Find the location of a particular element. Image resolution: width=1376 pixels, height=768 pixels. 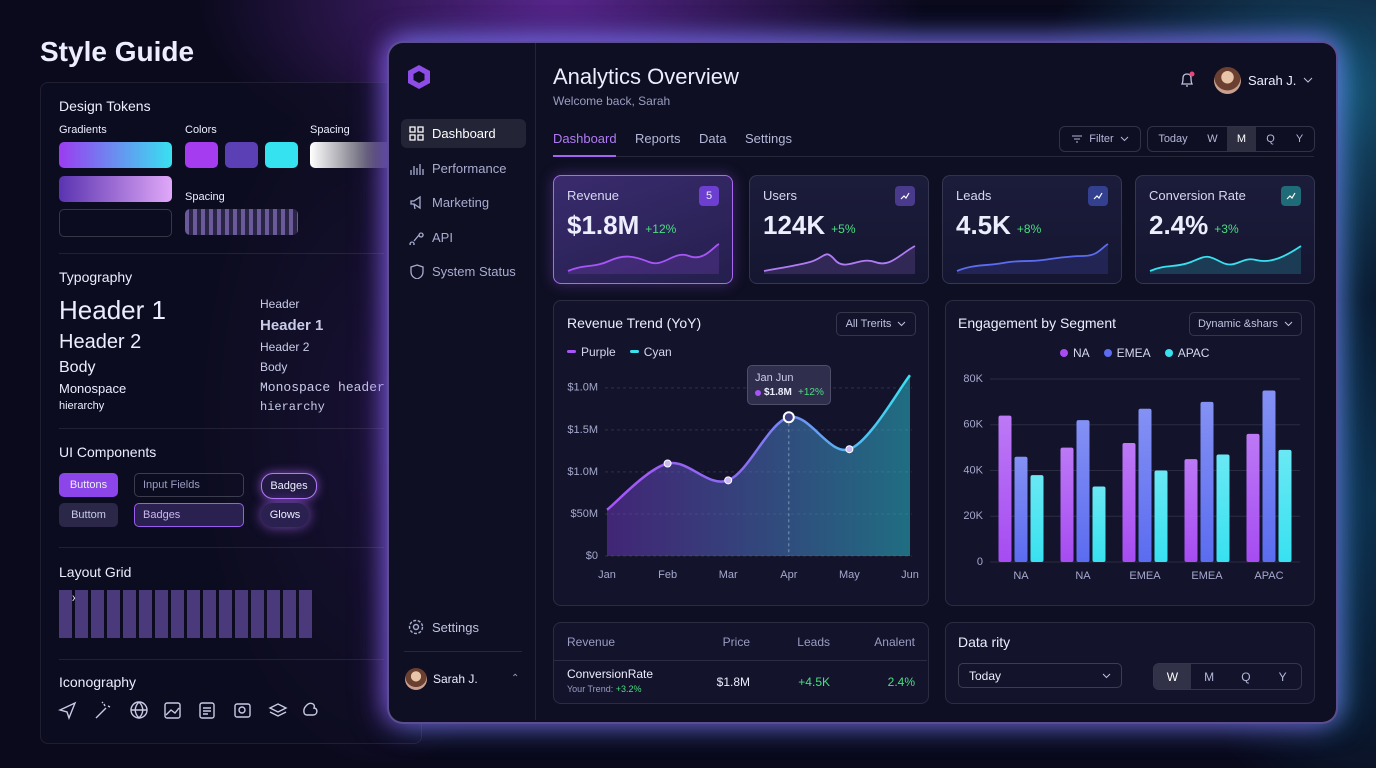

user-menu-chevron: ⌃ is located at coordinates (515, 678).